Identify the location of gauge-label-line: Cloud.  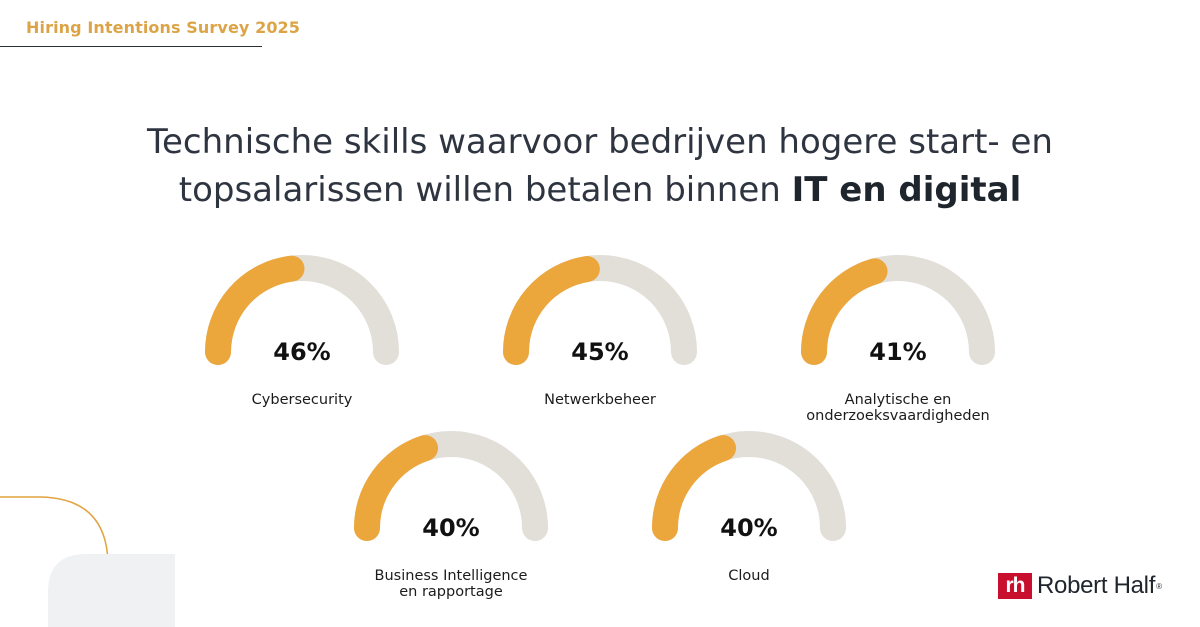
(749, 576).